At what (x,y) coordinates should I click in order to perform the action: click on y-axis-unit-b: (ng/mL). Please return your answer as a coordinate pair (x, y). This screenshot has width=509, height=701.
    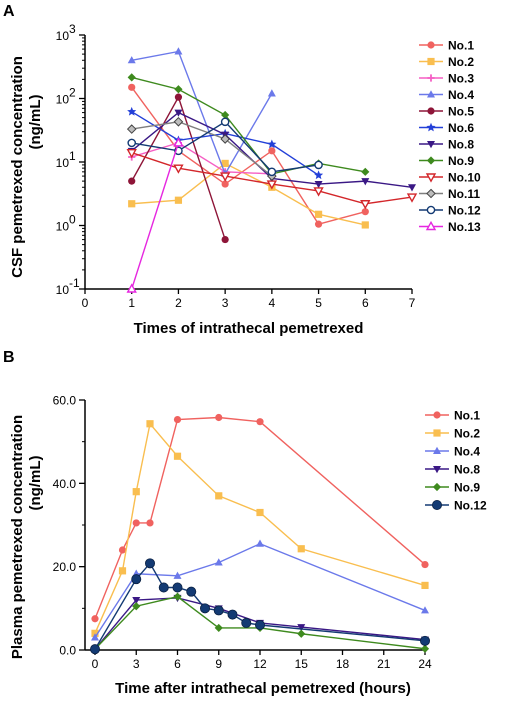
    Looking at the image, I should click on (35, 483).